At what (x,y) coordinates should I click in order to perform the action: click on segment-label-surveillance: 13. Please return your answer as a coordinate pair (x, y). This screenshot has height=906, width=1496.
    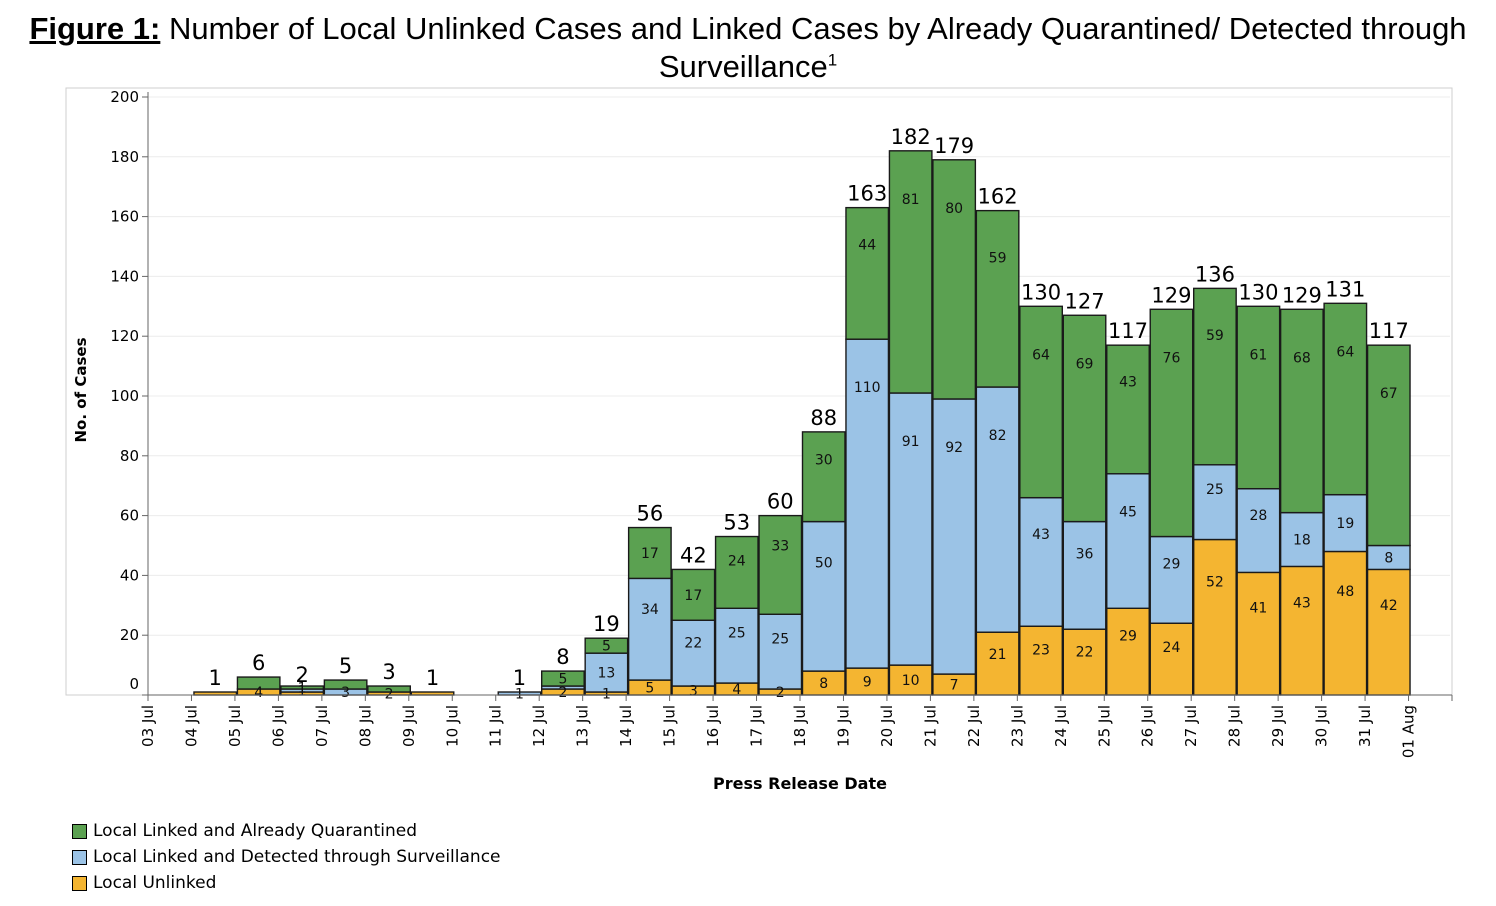
    Looking at the image, I should click on (606, 674).